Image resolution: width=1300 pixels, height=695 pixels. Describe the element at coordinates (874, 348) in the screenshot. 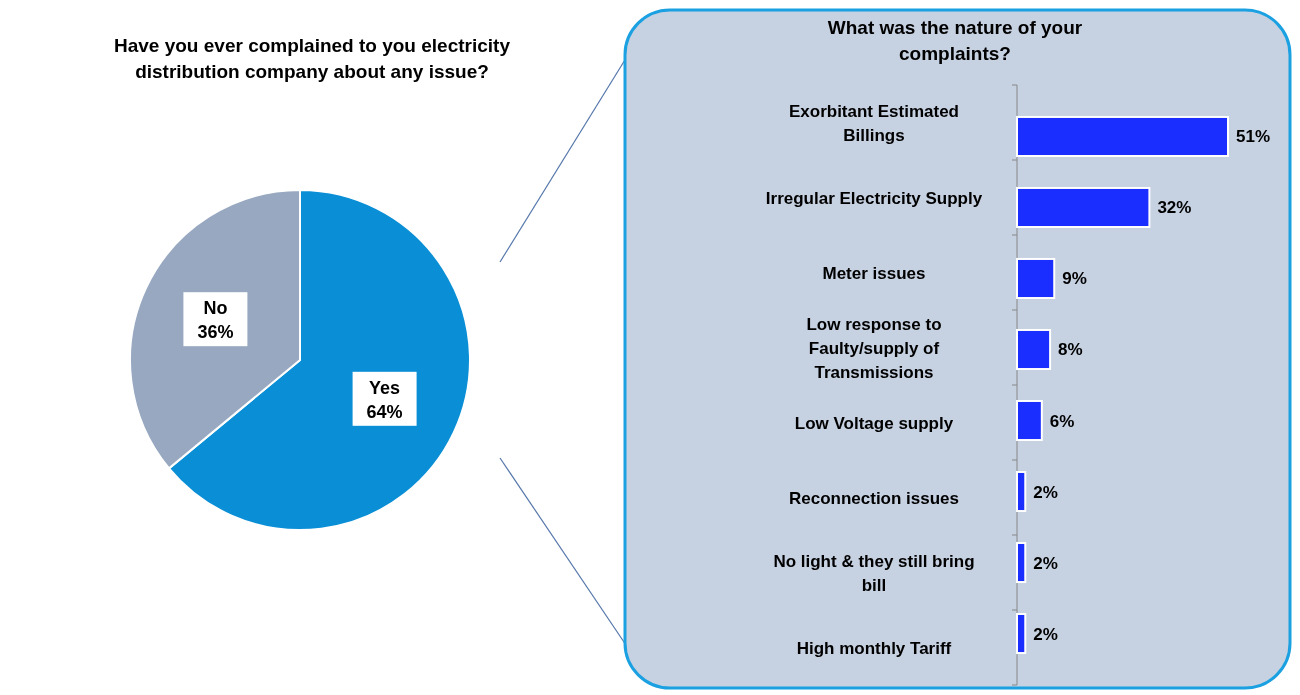

I see `y-tick-label: Low response to Faulty/supply of Transmissions` at that location.